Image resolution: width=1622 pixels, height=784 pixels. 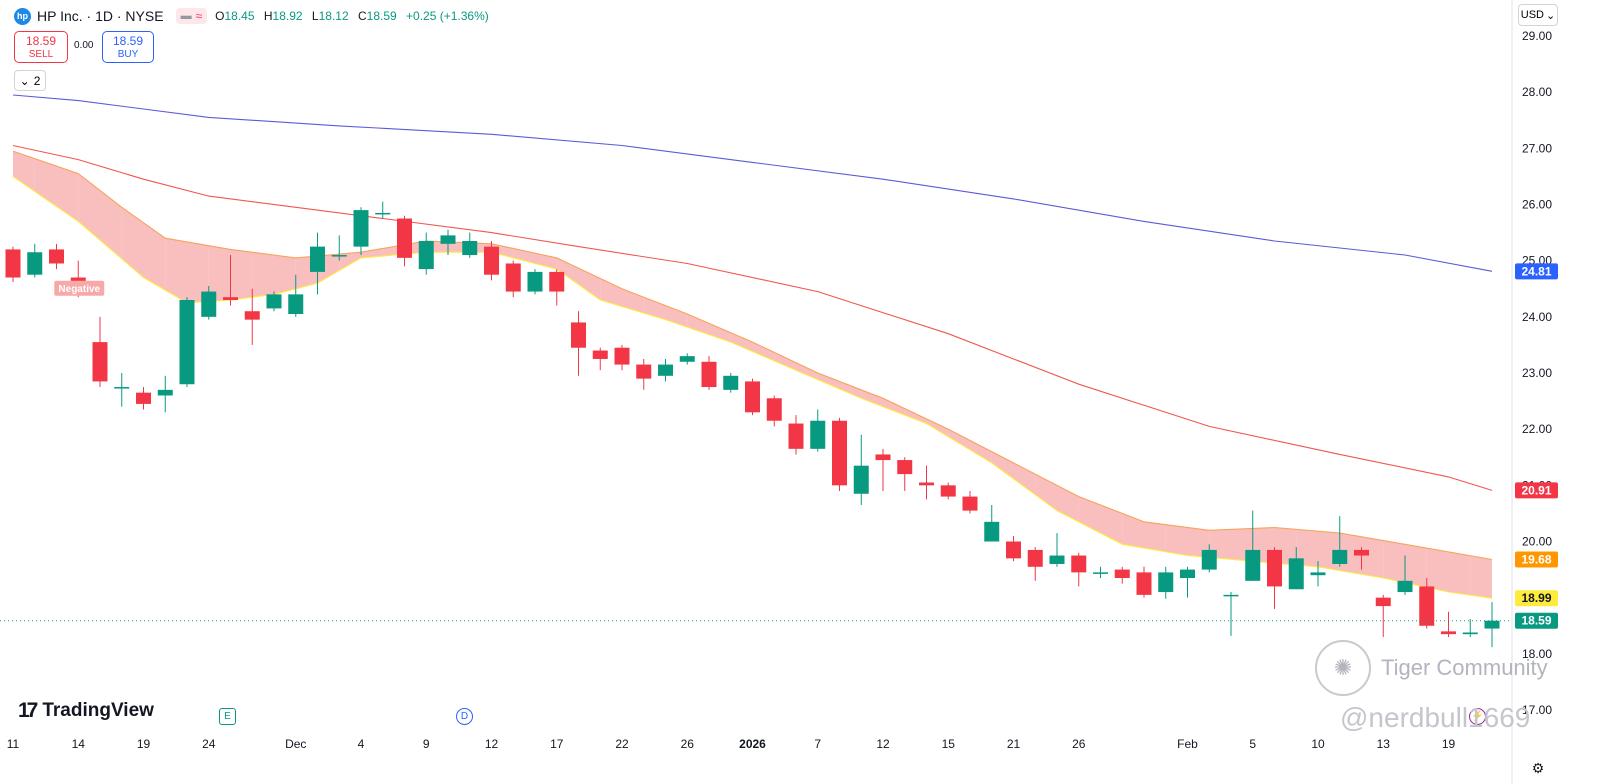 I want to click on compare-toggle: ▬ ≈, so click(x=191, y=16).